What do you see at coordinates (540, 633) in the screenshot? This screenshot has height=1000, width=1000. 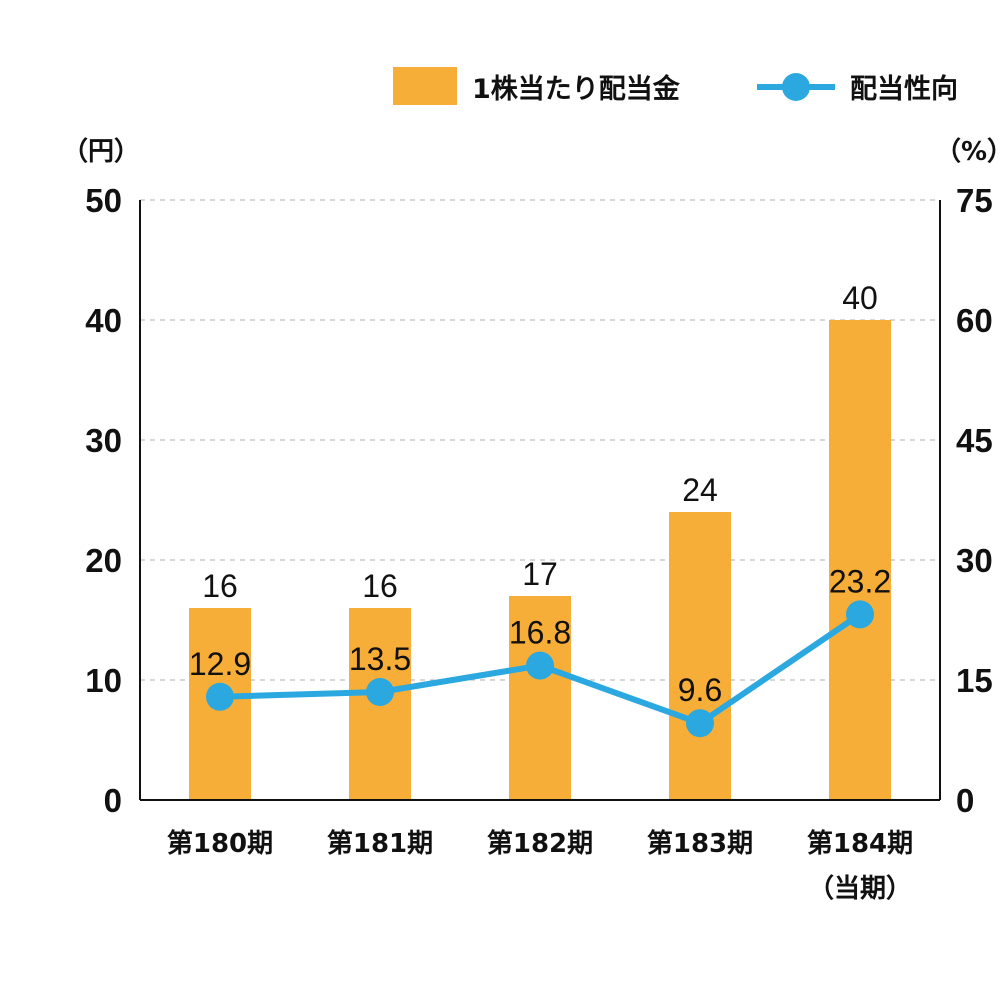 I see `line-value-label: 16.8` at bounding box center [540, 633].